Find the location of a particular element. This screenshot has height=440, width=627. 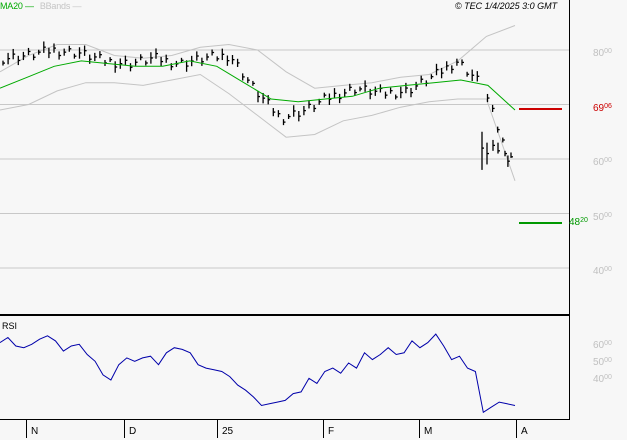

x-label-apr: A is located at coordinates (524, 431).